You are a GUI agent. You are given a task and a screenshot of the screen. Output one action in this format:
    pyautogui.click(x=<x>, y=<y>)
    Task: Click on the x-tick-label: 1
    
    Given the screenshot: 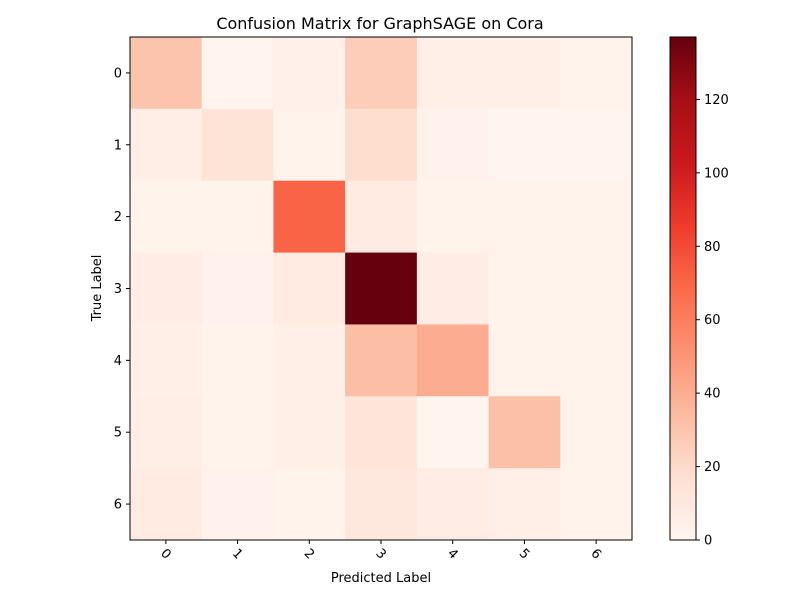 What is the action you would take?
    pyautogui.click(x=237, y=554)
    